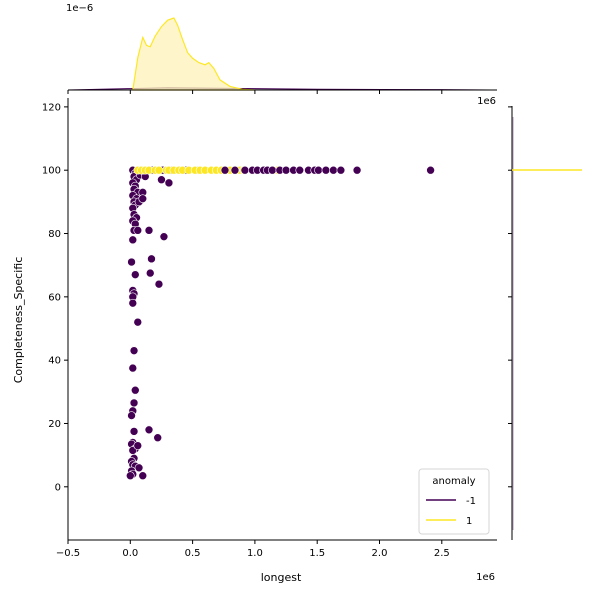 The height and width of the screenshot is (600, 600). Describe the element at coordinates (54, 424) in the screenshot. I see `y-tick-label: 20` at that location.